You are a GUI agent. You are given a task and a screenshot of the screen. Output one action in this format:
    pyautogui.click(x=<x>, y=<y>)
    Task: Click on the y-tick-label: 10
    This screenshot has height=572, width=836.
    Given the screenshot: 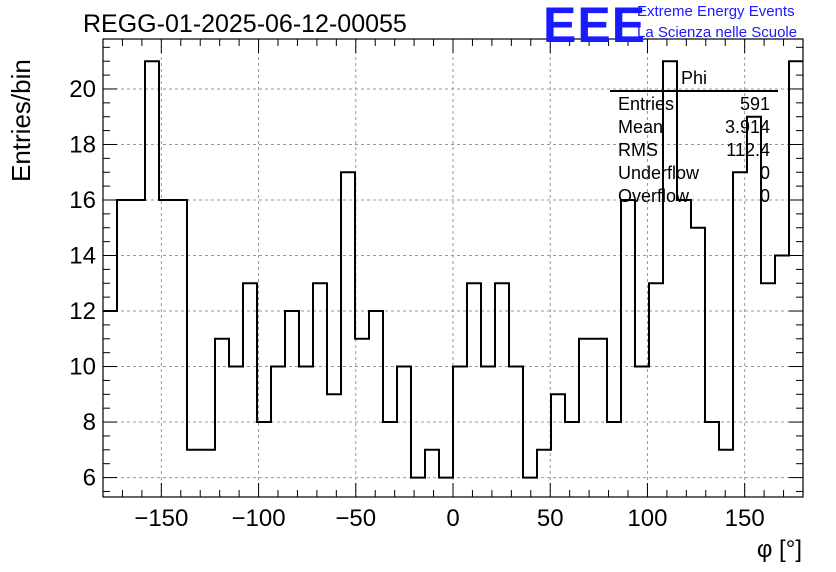 What is the action you would take?
    pyautogui.click(x=82, y=367)
    